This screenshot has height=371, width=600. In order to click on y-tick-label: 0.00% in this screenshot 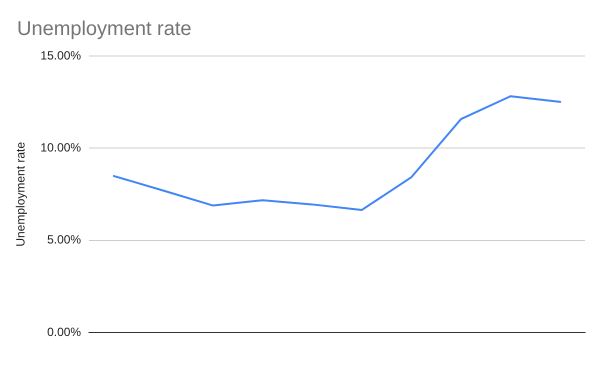, I will do `click(64, 331)`.